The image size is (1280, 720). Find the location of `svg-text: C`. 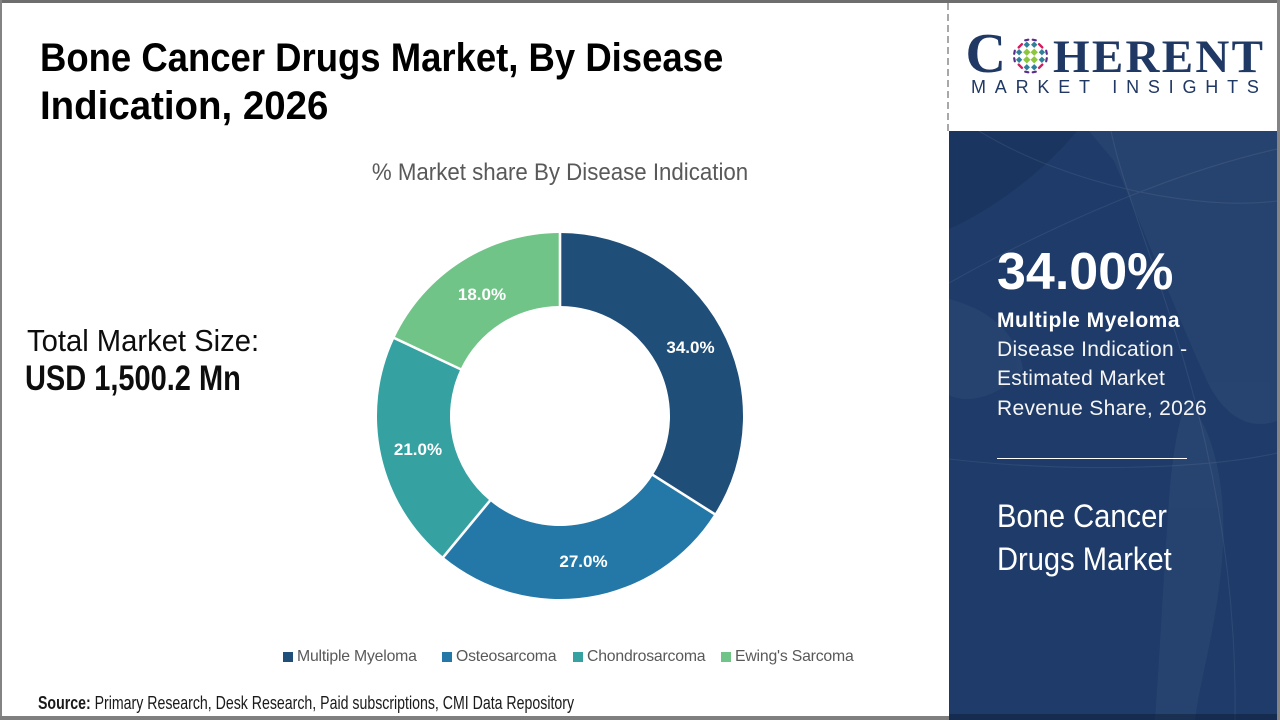

svg-text: C is located at coordinates (986, 54).